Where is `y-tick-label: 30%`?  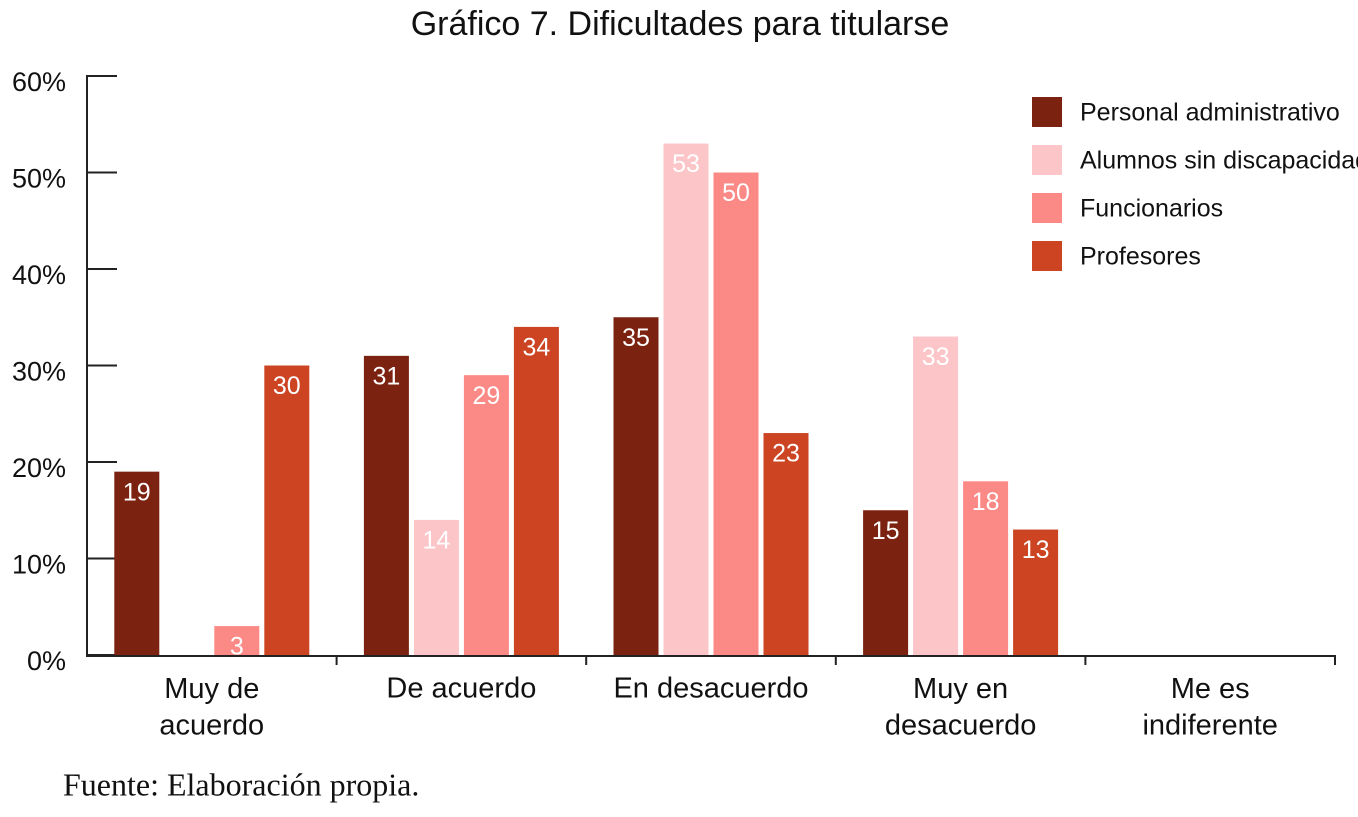 y-tick-label: 30% is located at coordinates (39, 372).